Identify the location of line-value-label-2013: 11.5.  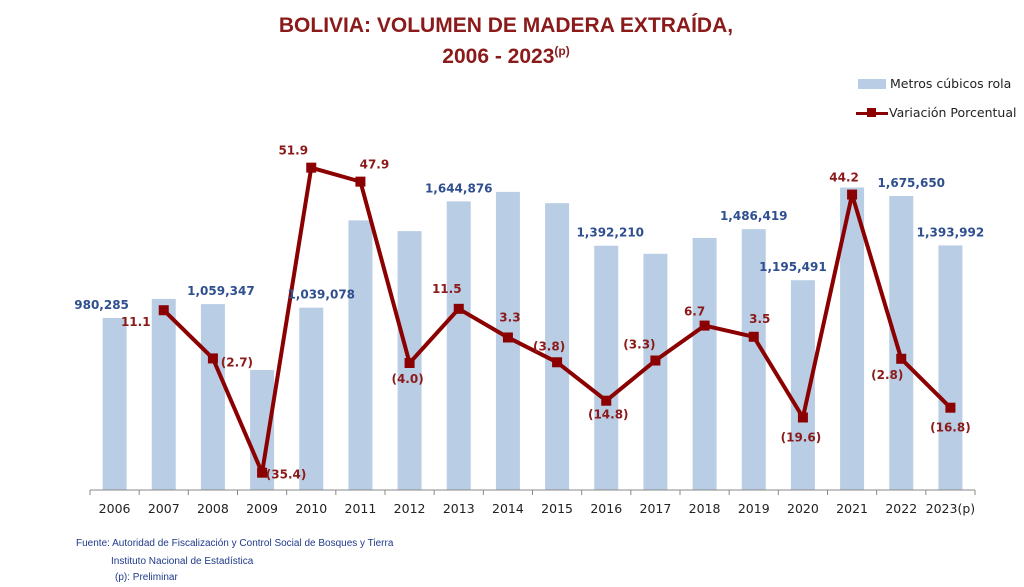
(447, 289).